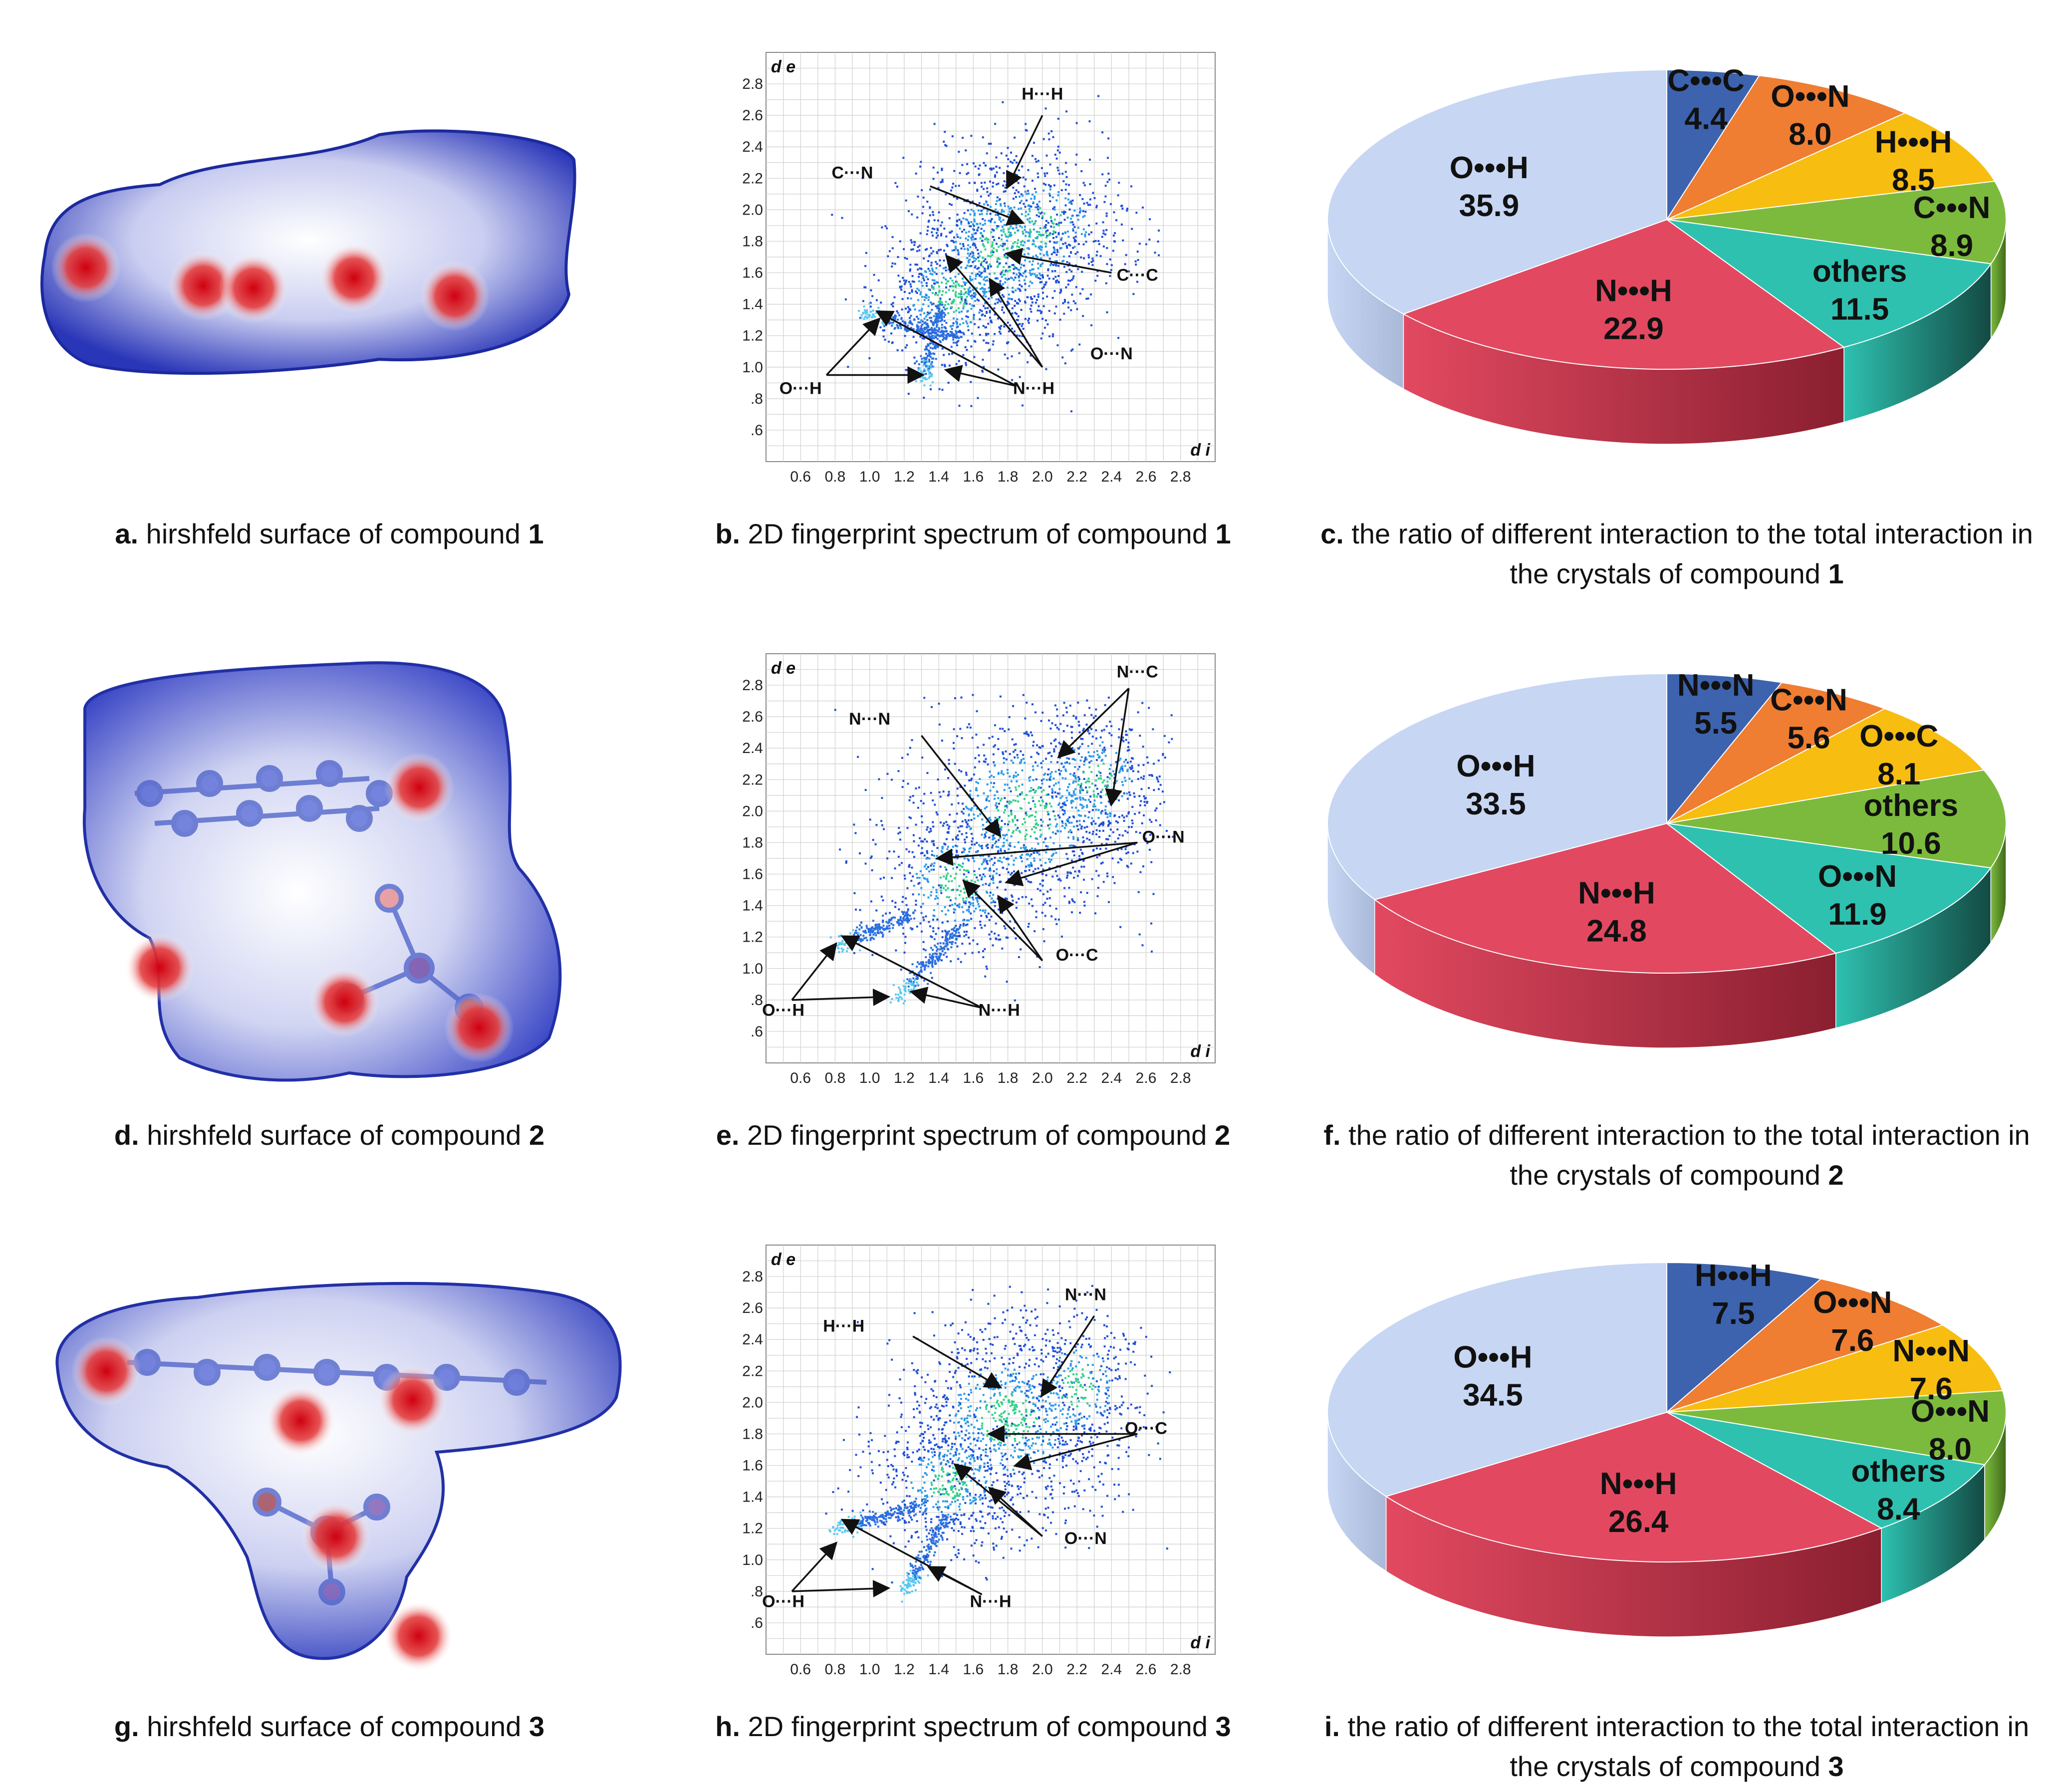  Describe the element at coordinates (1016, 322) in the screenshot. I see `annotation-arrow` at that location.